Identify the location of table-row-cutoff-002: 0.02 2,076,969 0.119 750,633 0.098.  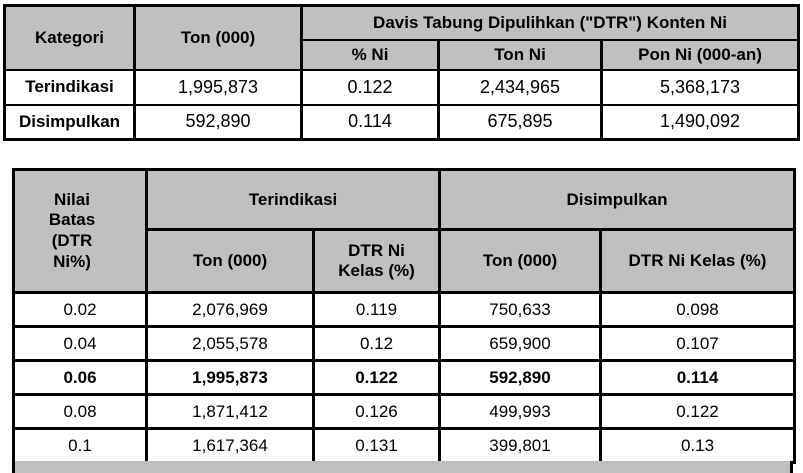
(404, 309).